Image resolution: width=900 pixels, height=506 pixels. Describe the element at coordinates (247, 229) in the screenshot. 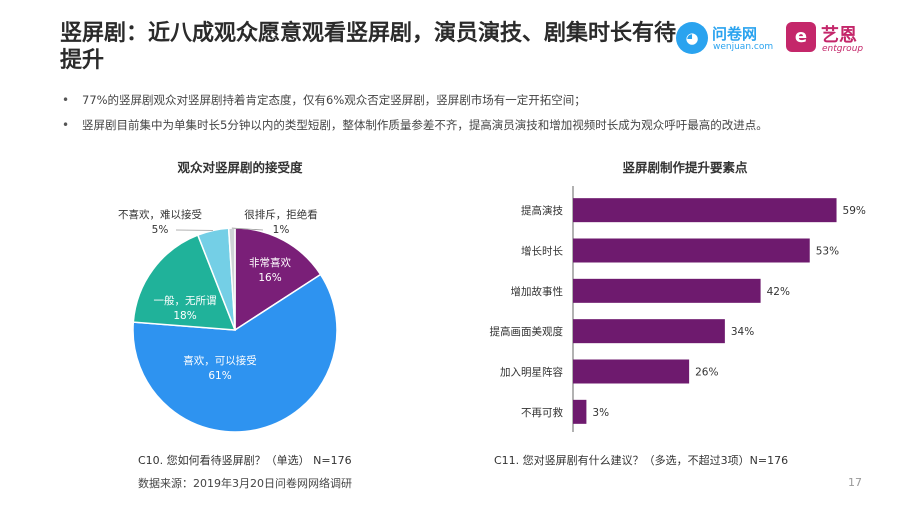

I see `pie-leader-line` at that location.